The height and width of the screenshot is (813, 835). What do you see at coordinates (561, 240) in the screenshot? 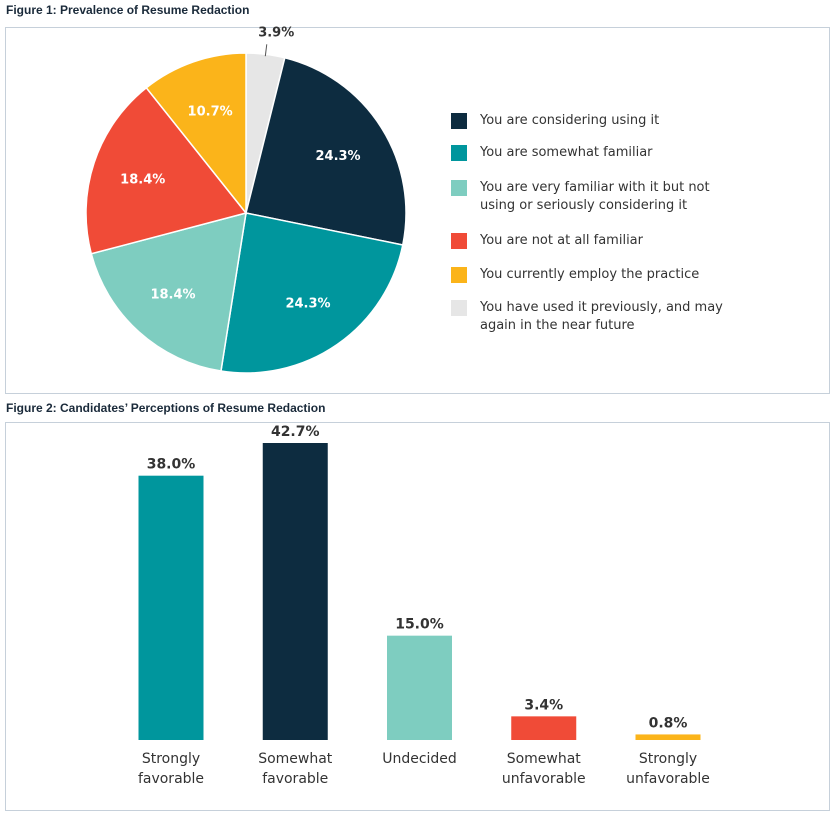
I see `legend-label: You are not at all familiar` at bounding box center [561, 240].